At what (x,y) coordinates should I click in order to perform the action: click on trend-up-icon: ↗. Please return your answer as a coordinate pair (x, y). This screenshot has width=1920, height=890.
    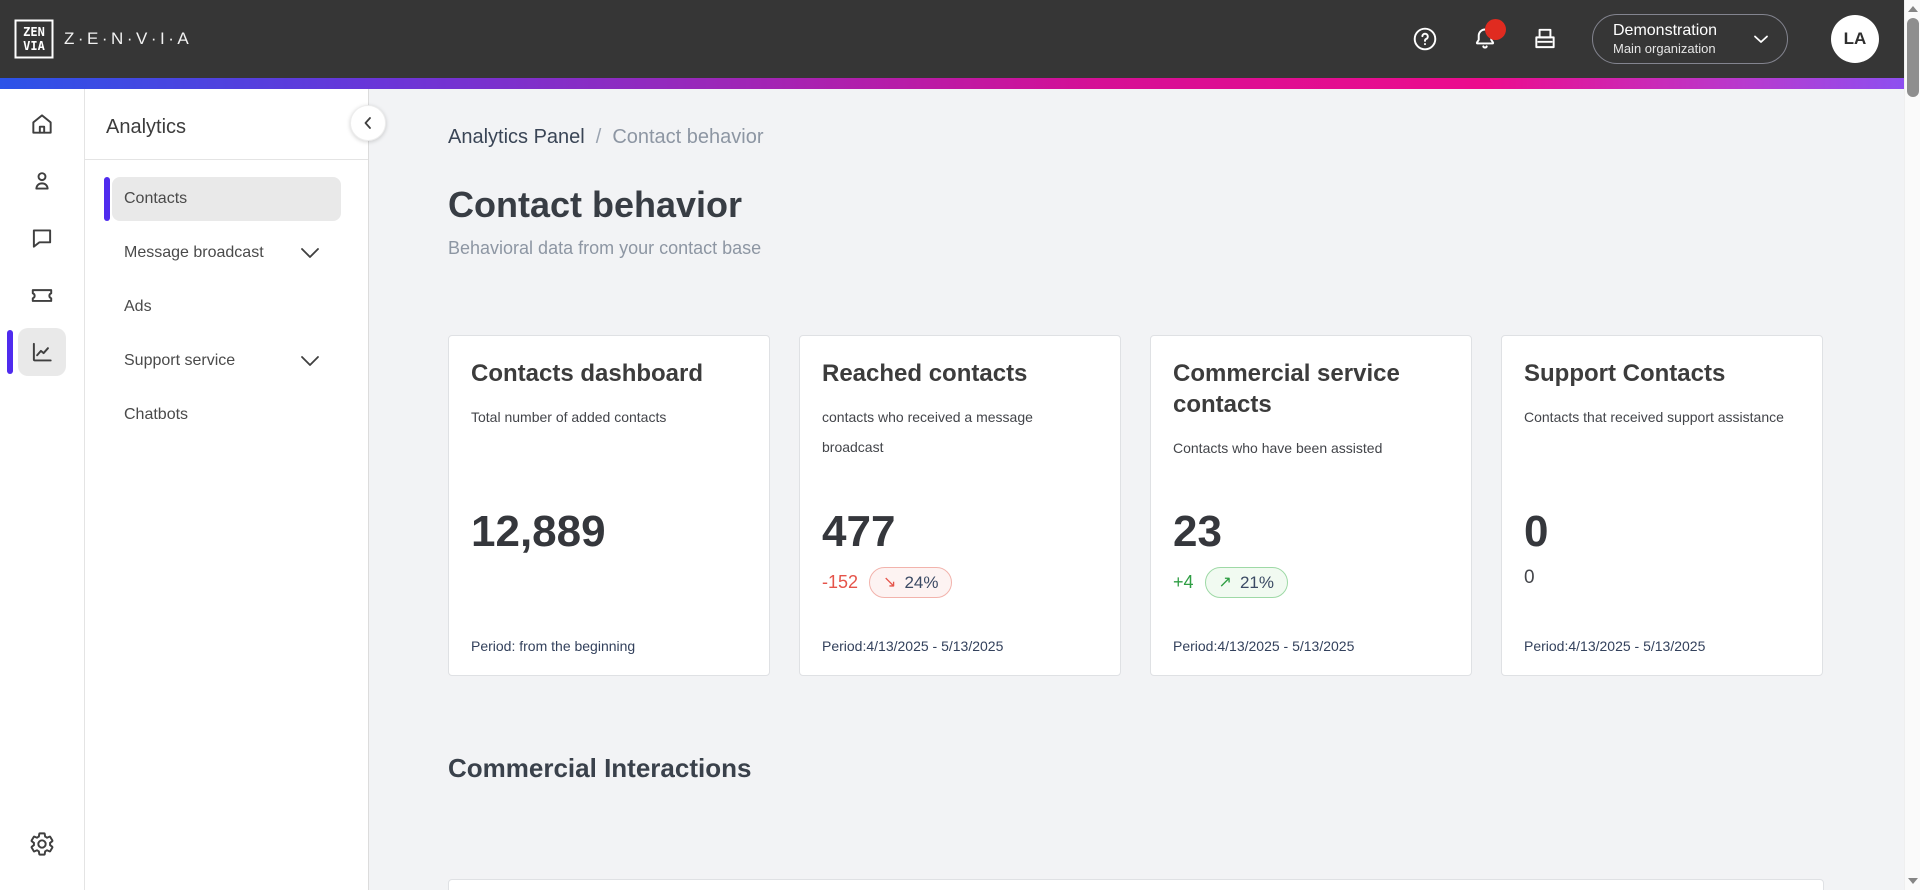
    Looking at the image, I should click on (1225, 582).